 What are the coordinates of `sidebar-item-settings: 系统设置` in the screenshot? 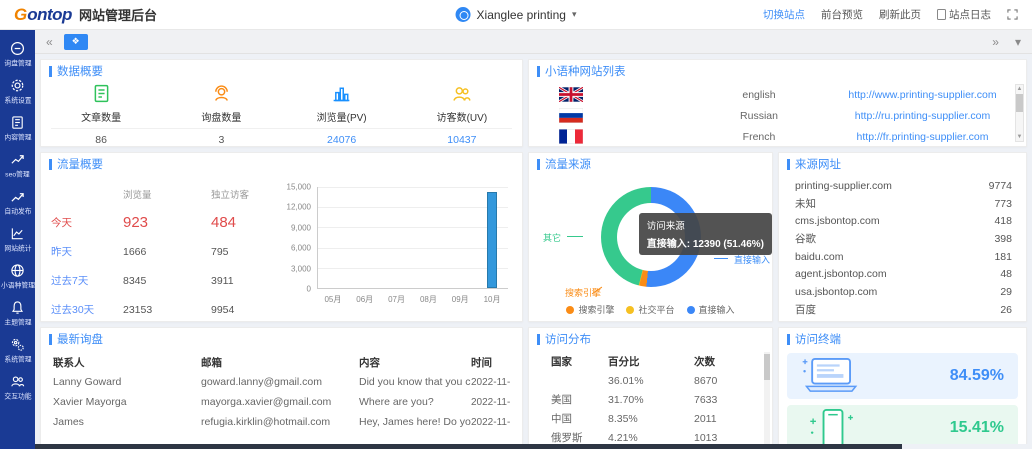 It's located at (17, 91).